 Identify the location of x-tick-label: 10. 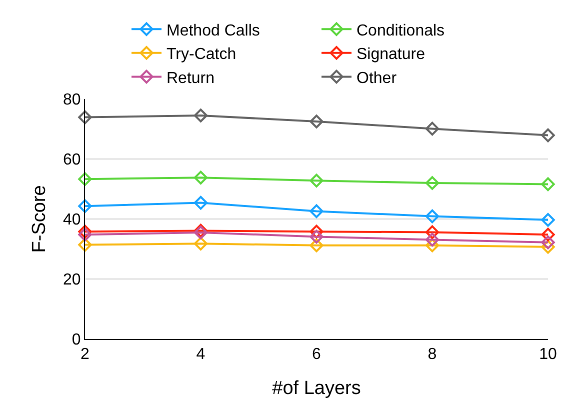
(548, 355).